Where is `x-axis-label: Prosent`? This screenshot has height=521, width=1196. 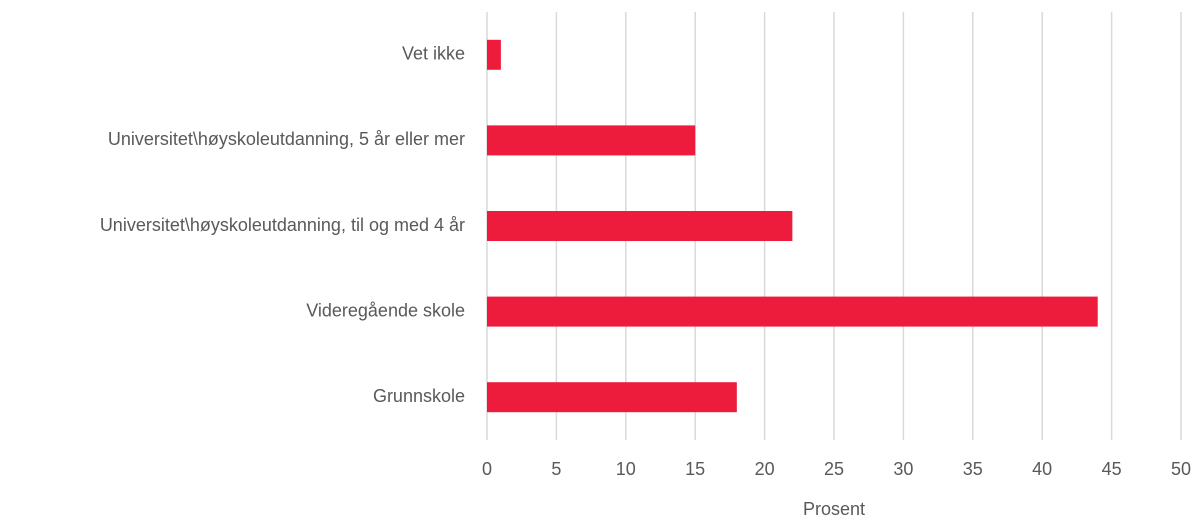
x-axis-label: Prosent is located at coordinates (834, 509).